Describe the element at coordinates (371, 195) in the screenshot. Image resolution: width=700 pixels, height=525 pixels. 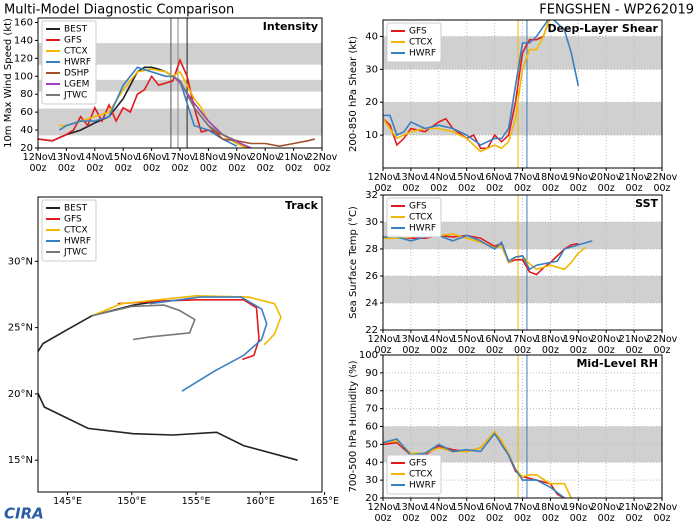
I see `y-tick-label: 32` at that location.